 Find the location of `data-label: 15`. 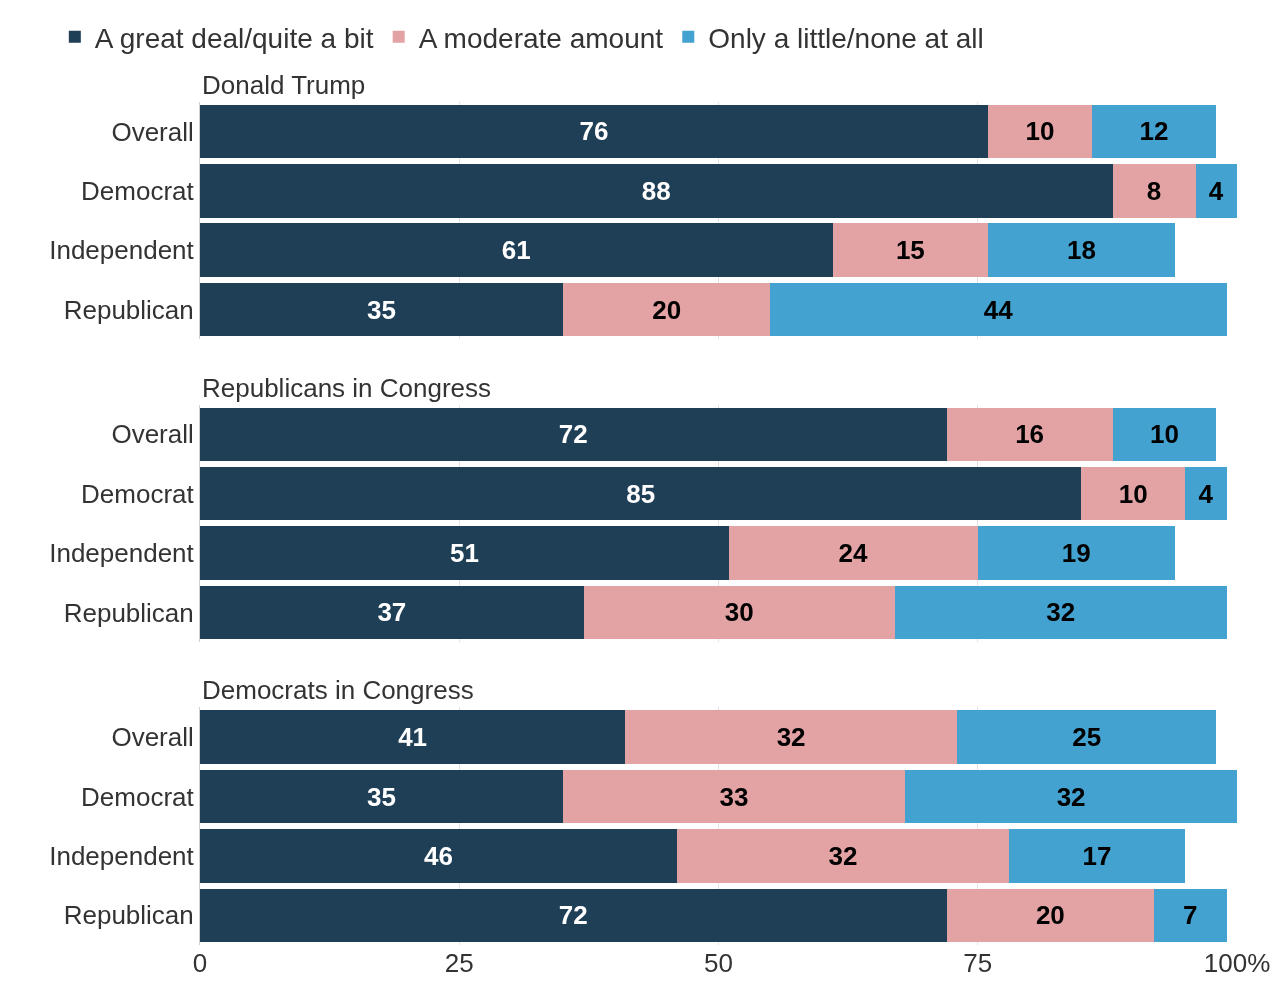

data-label: 15 is located at coordinates (910, 250).